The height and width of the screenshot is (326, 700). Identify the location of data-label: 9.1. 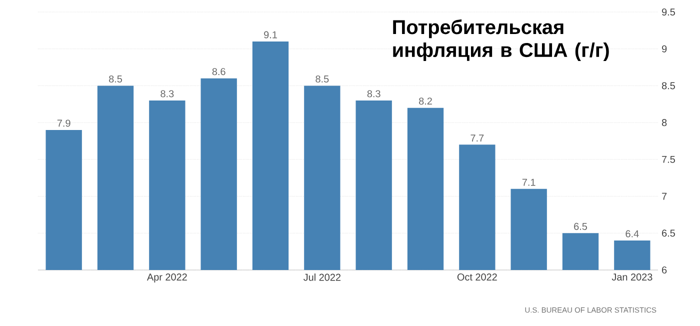
(270, 34).